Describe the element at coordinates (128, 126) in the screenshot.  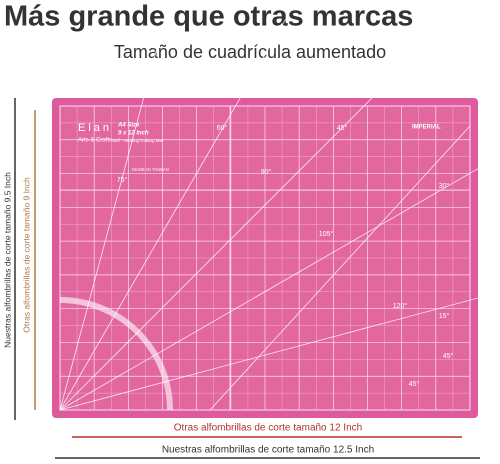
I see `size: A4 Size` at that location.